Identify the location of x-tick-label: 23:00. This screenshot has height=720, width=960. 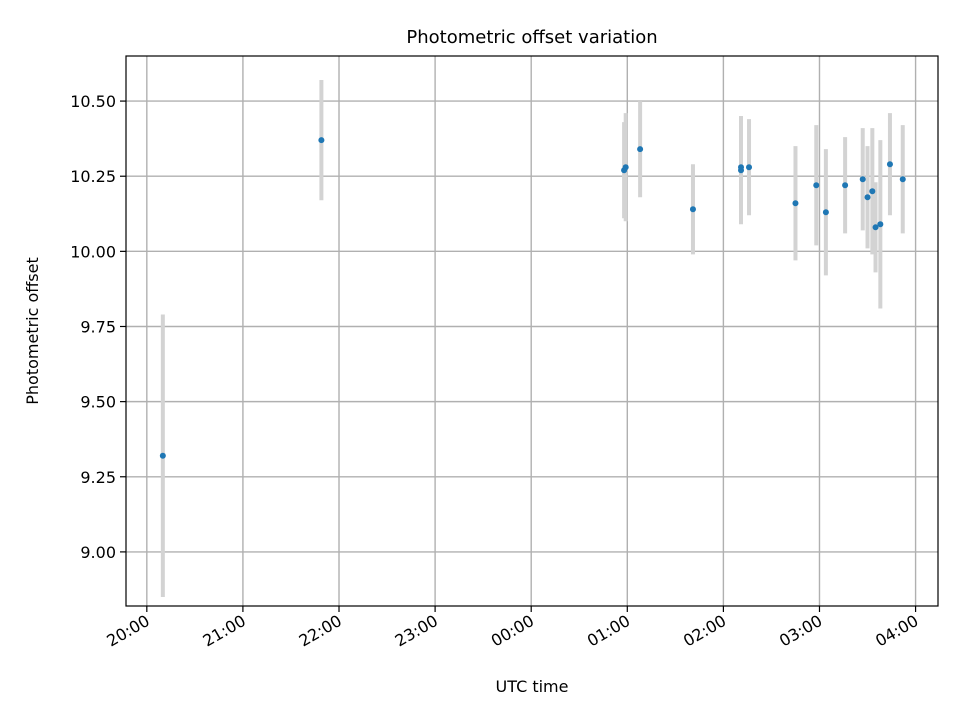
(416, 631).